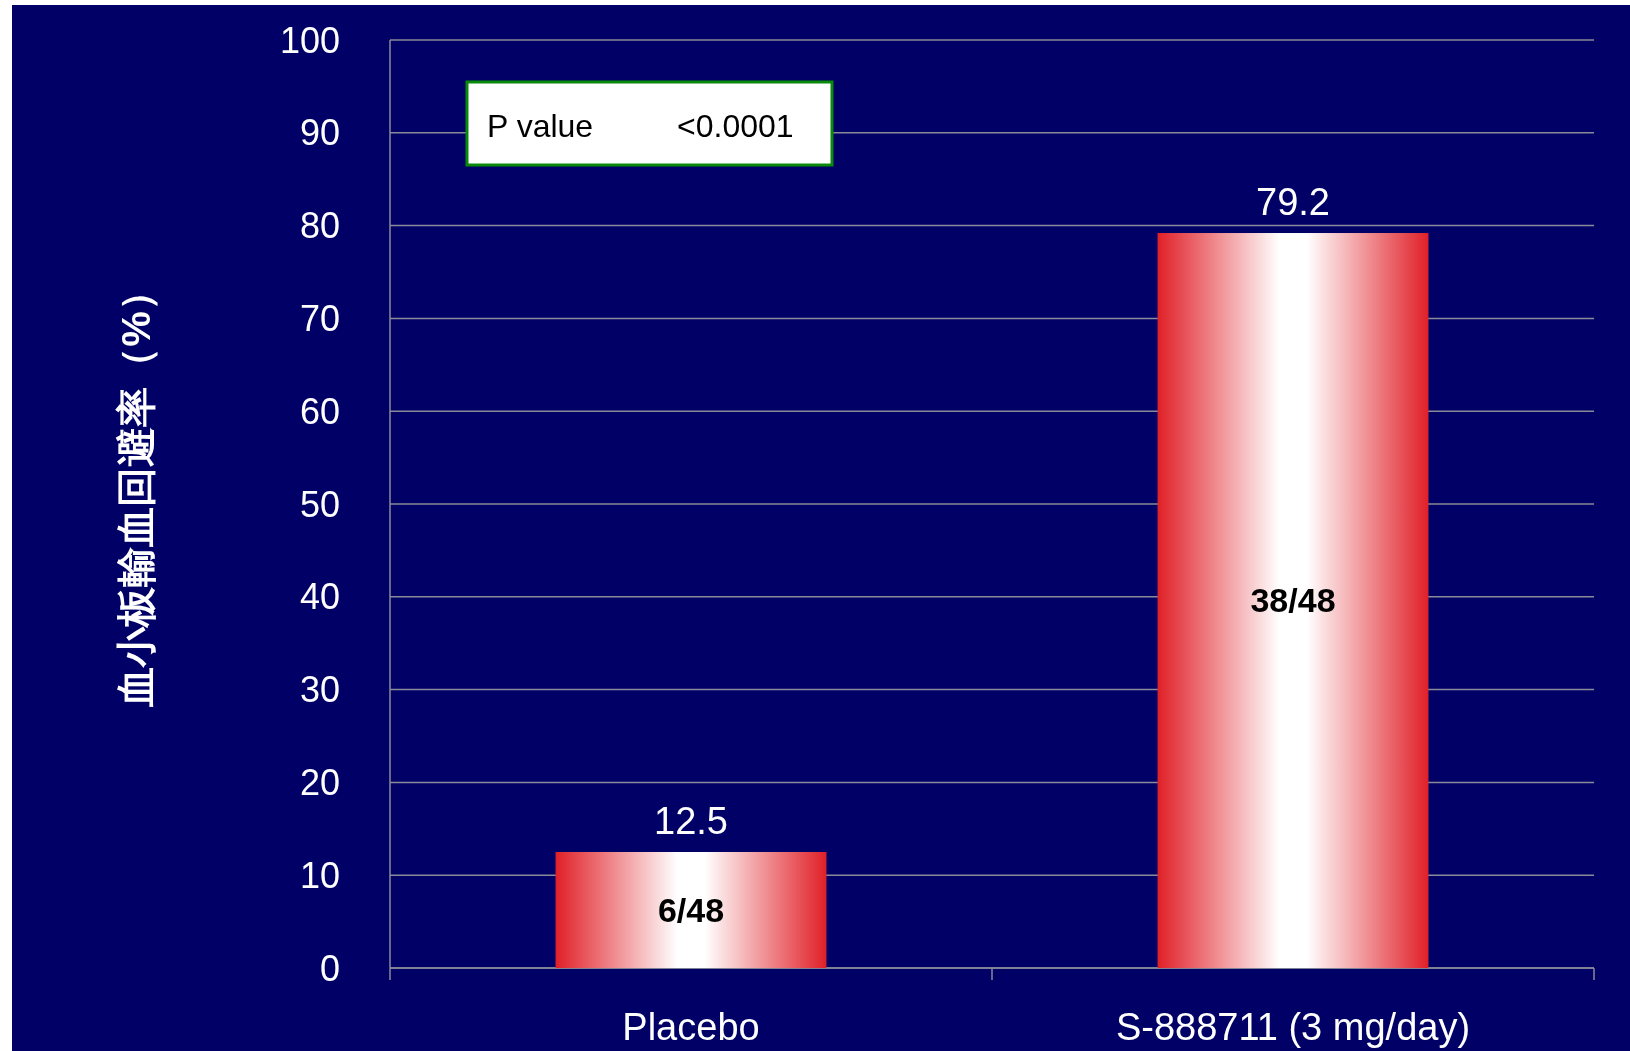 The image size is (1630, 1051). I want to click on data-label: 12.5, so click(691, 821).